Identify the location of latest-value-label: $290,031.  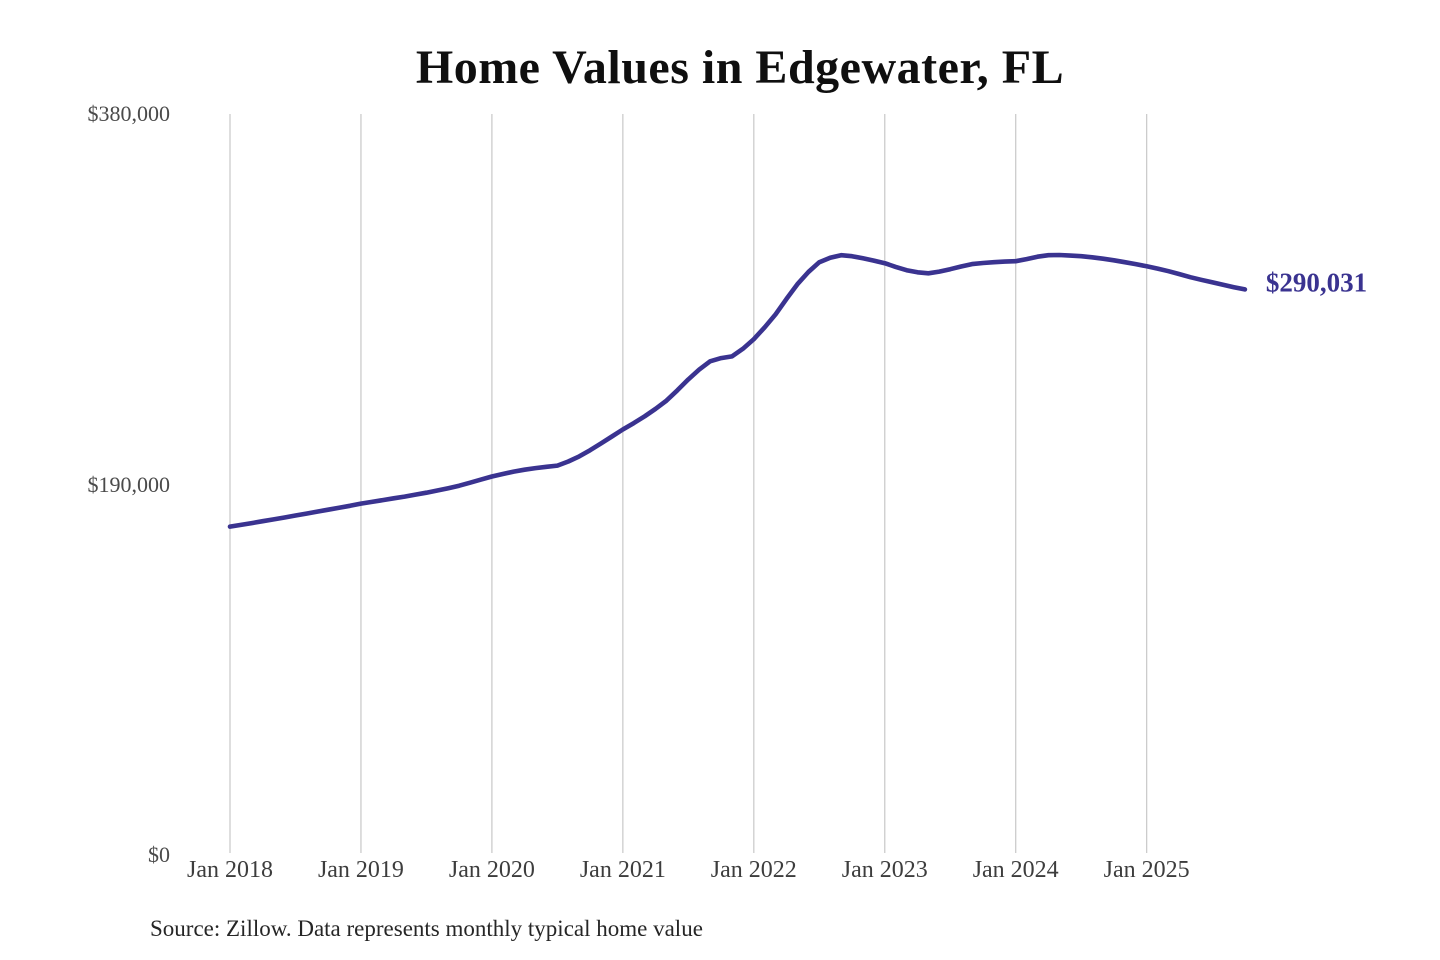
(1316, 282).